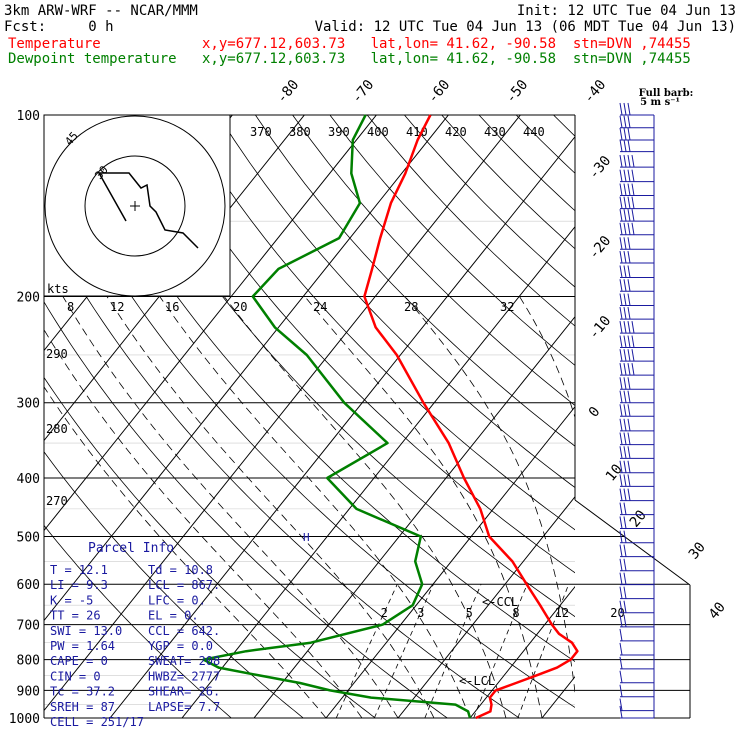 Image resolution: width=740 pixels, height=740 pixels. What do you see at coordinates (117, 307) in the screenshot?
I see `kts-label: 12` at bounding box center [117, 307].